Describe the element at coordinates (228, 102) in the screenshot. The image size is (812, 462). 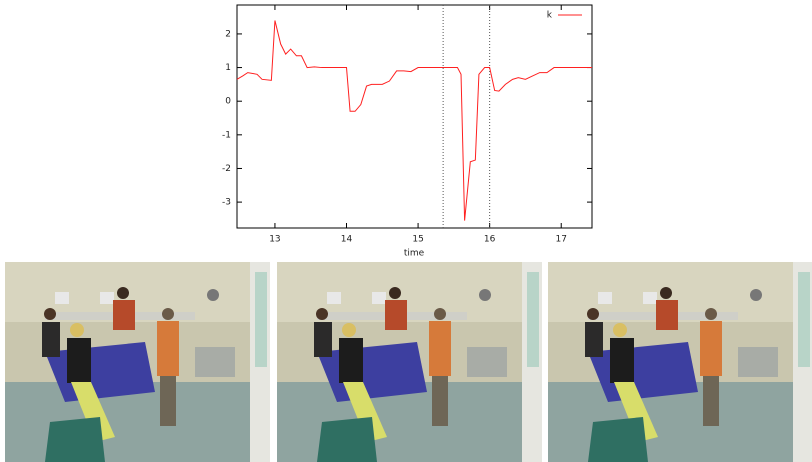
I see `y-tick-label: 0` at that location.